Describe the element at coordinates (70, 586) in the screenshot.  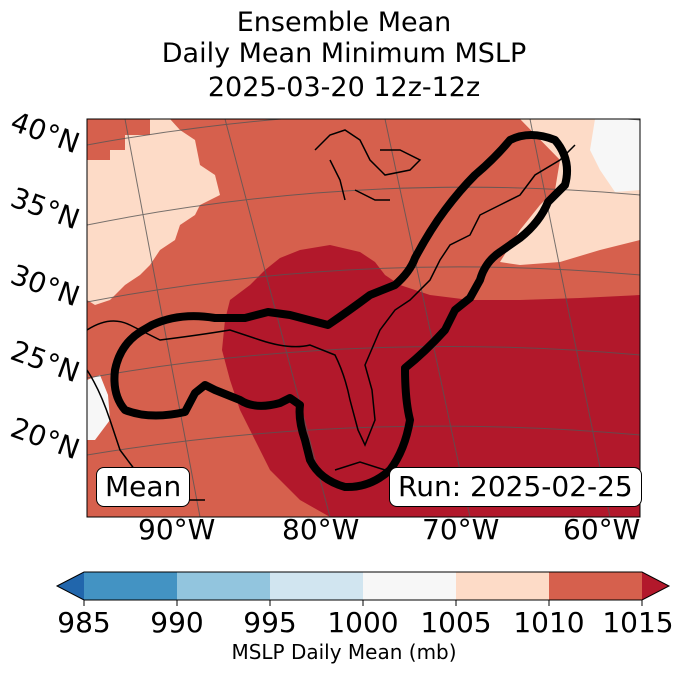
I see `colorbar-extend-low` at that location.